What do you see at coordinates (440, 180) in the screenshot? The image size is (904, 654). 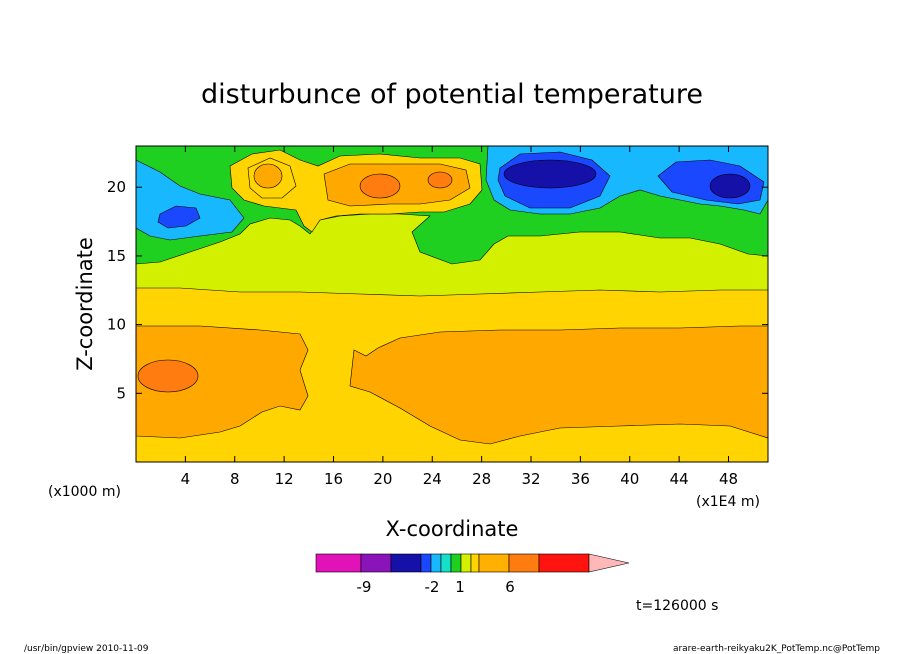 I see `extremum-warm-upper-right` at bounding box center [440, 180].